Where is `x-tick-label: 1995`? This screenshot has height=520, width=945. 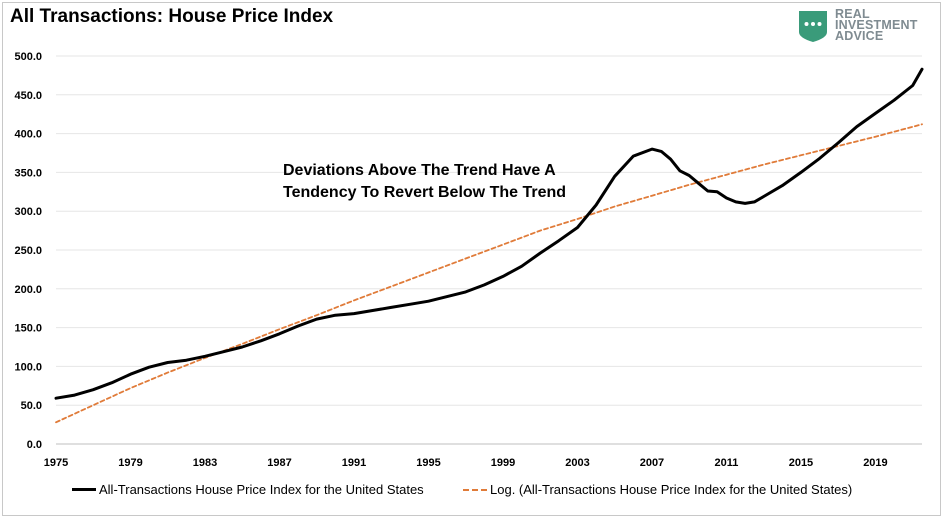
x-tick-label: 1995 is located at coordinates (428, 463).